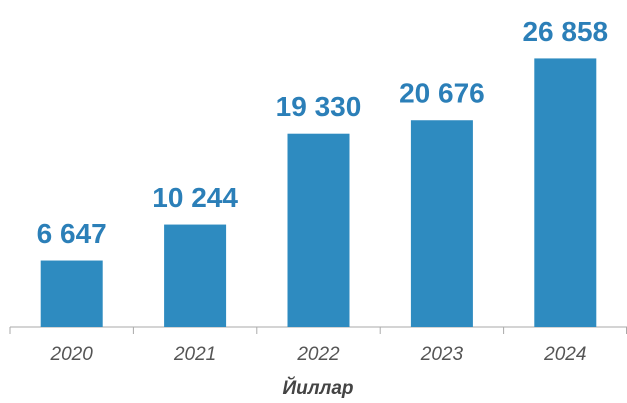  What do you see at coordinates (442, 93) in the screenshot?
I see `value-label: 20 676` at bounding box center [442, 93].